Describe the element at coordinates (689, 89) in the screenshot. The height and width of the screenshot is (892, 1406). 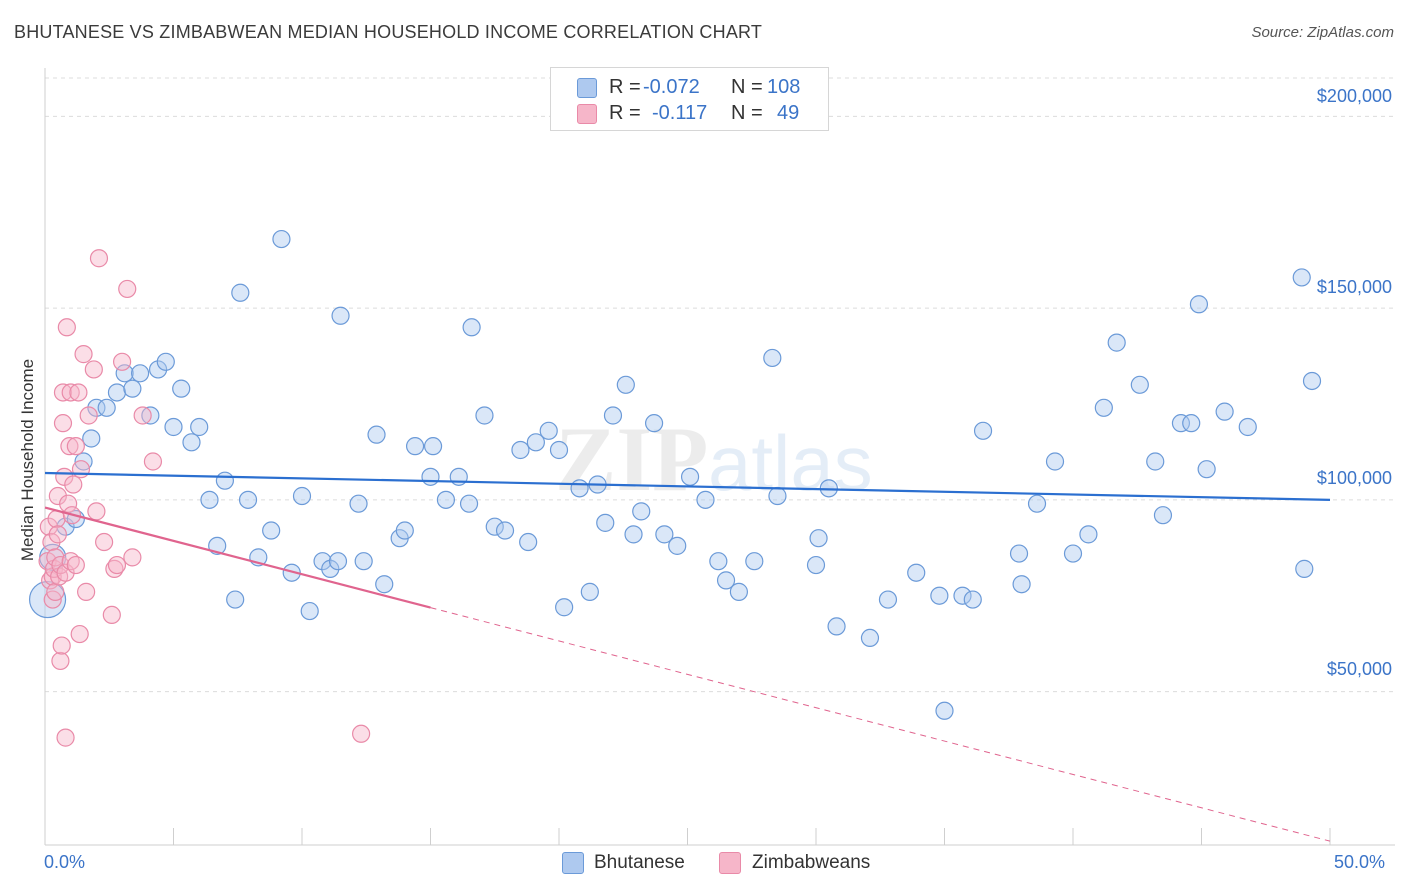
I see `legend-row-bhutanese: R = -0.072 N = 108` at that location.